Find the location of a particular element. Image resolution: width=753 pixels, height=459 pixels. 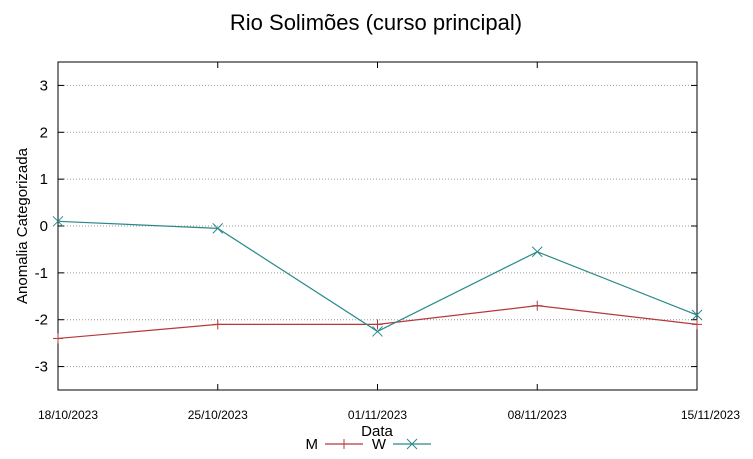

legend-label-W: W is located at coordinates (379, 444).